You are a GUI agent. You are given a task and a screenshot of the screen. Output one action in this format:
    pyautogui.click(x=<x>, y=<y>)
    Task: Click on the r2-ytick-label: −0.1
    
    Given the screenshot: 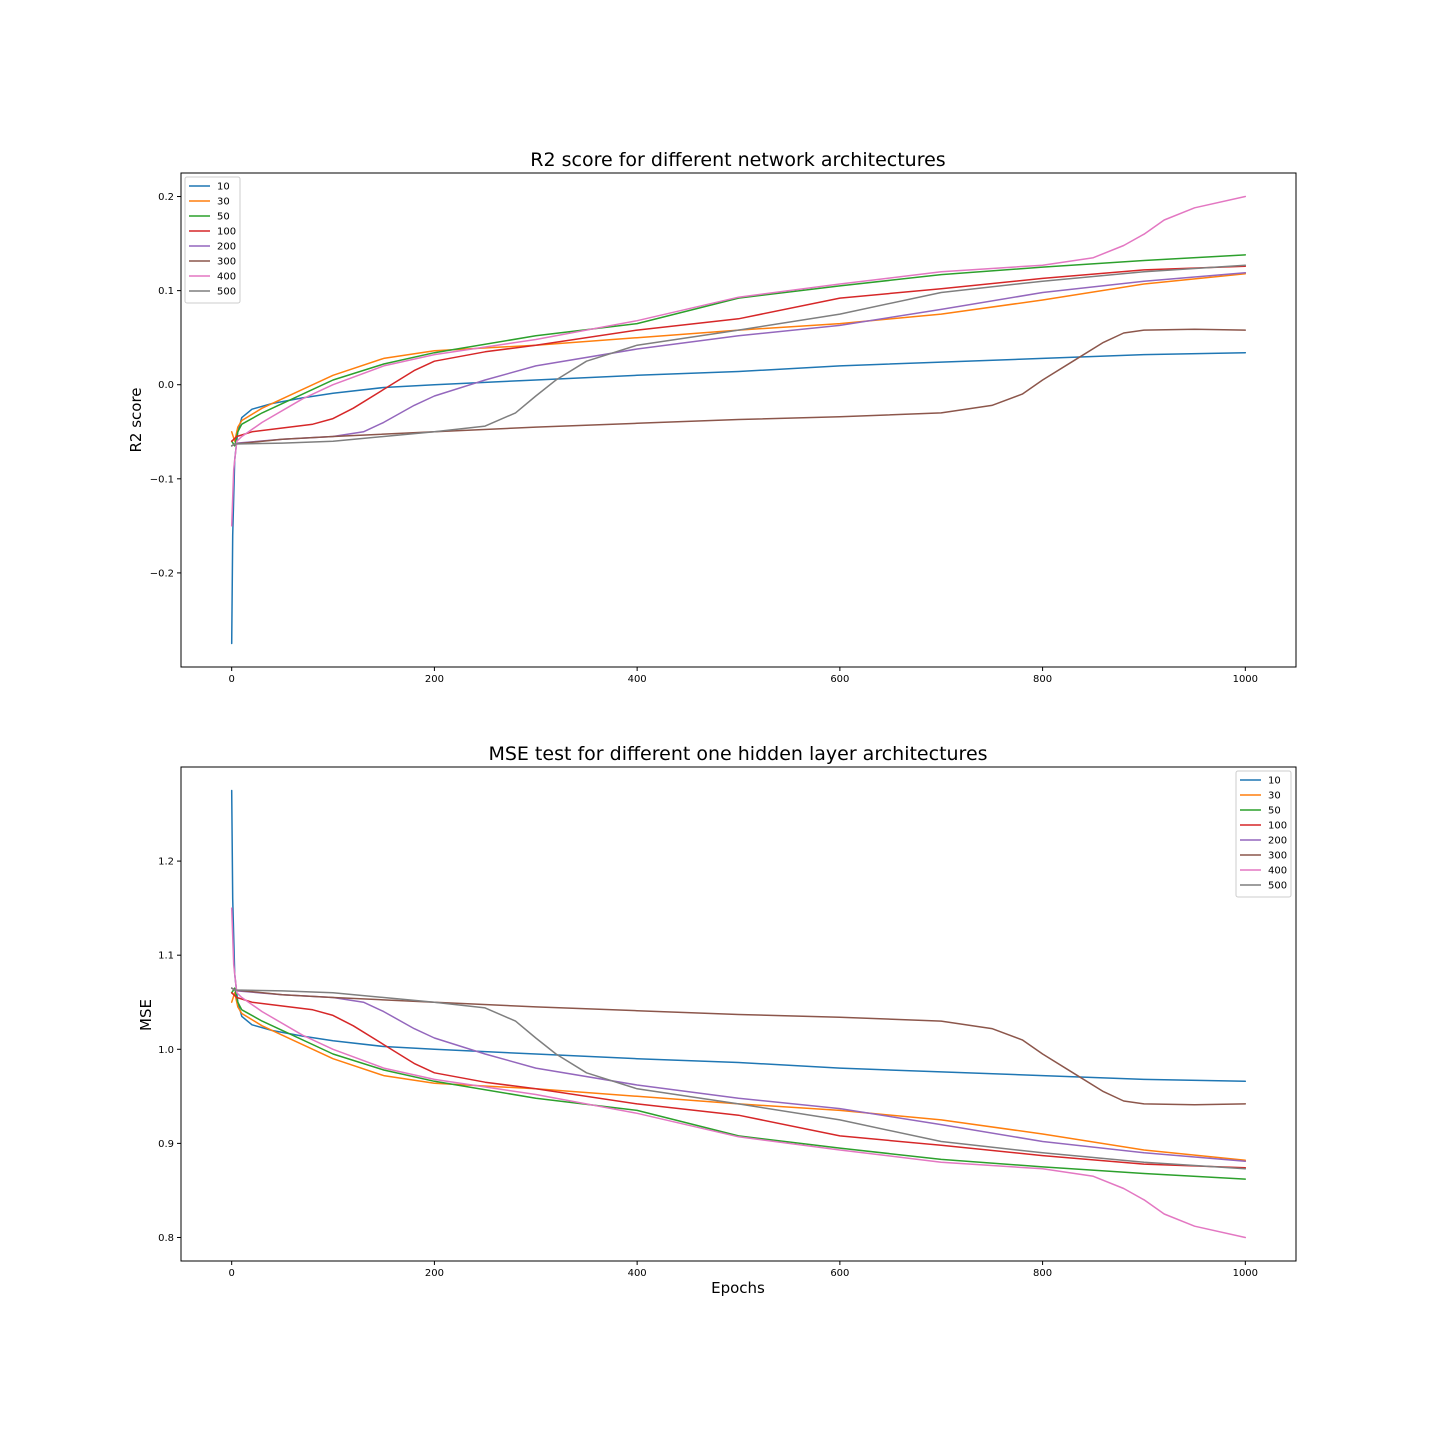 What is the action you would take?
    pyautogui.click(x=162, y=479)
    